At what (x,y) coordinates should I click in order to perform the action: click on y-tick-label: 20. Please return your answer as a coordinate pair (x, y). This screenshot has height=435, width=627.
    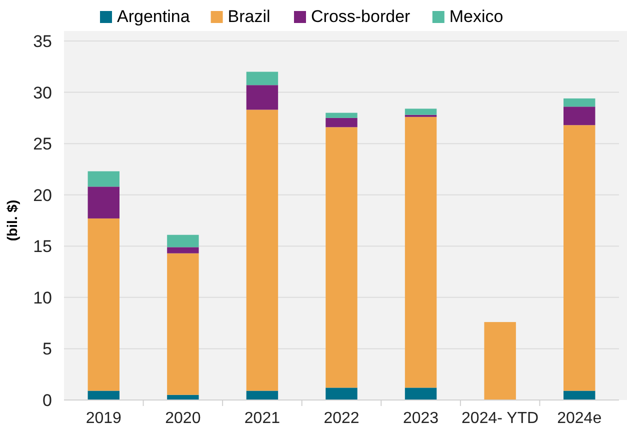
    Looking at the image, I should click on (42, 195).